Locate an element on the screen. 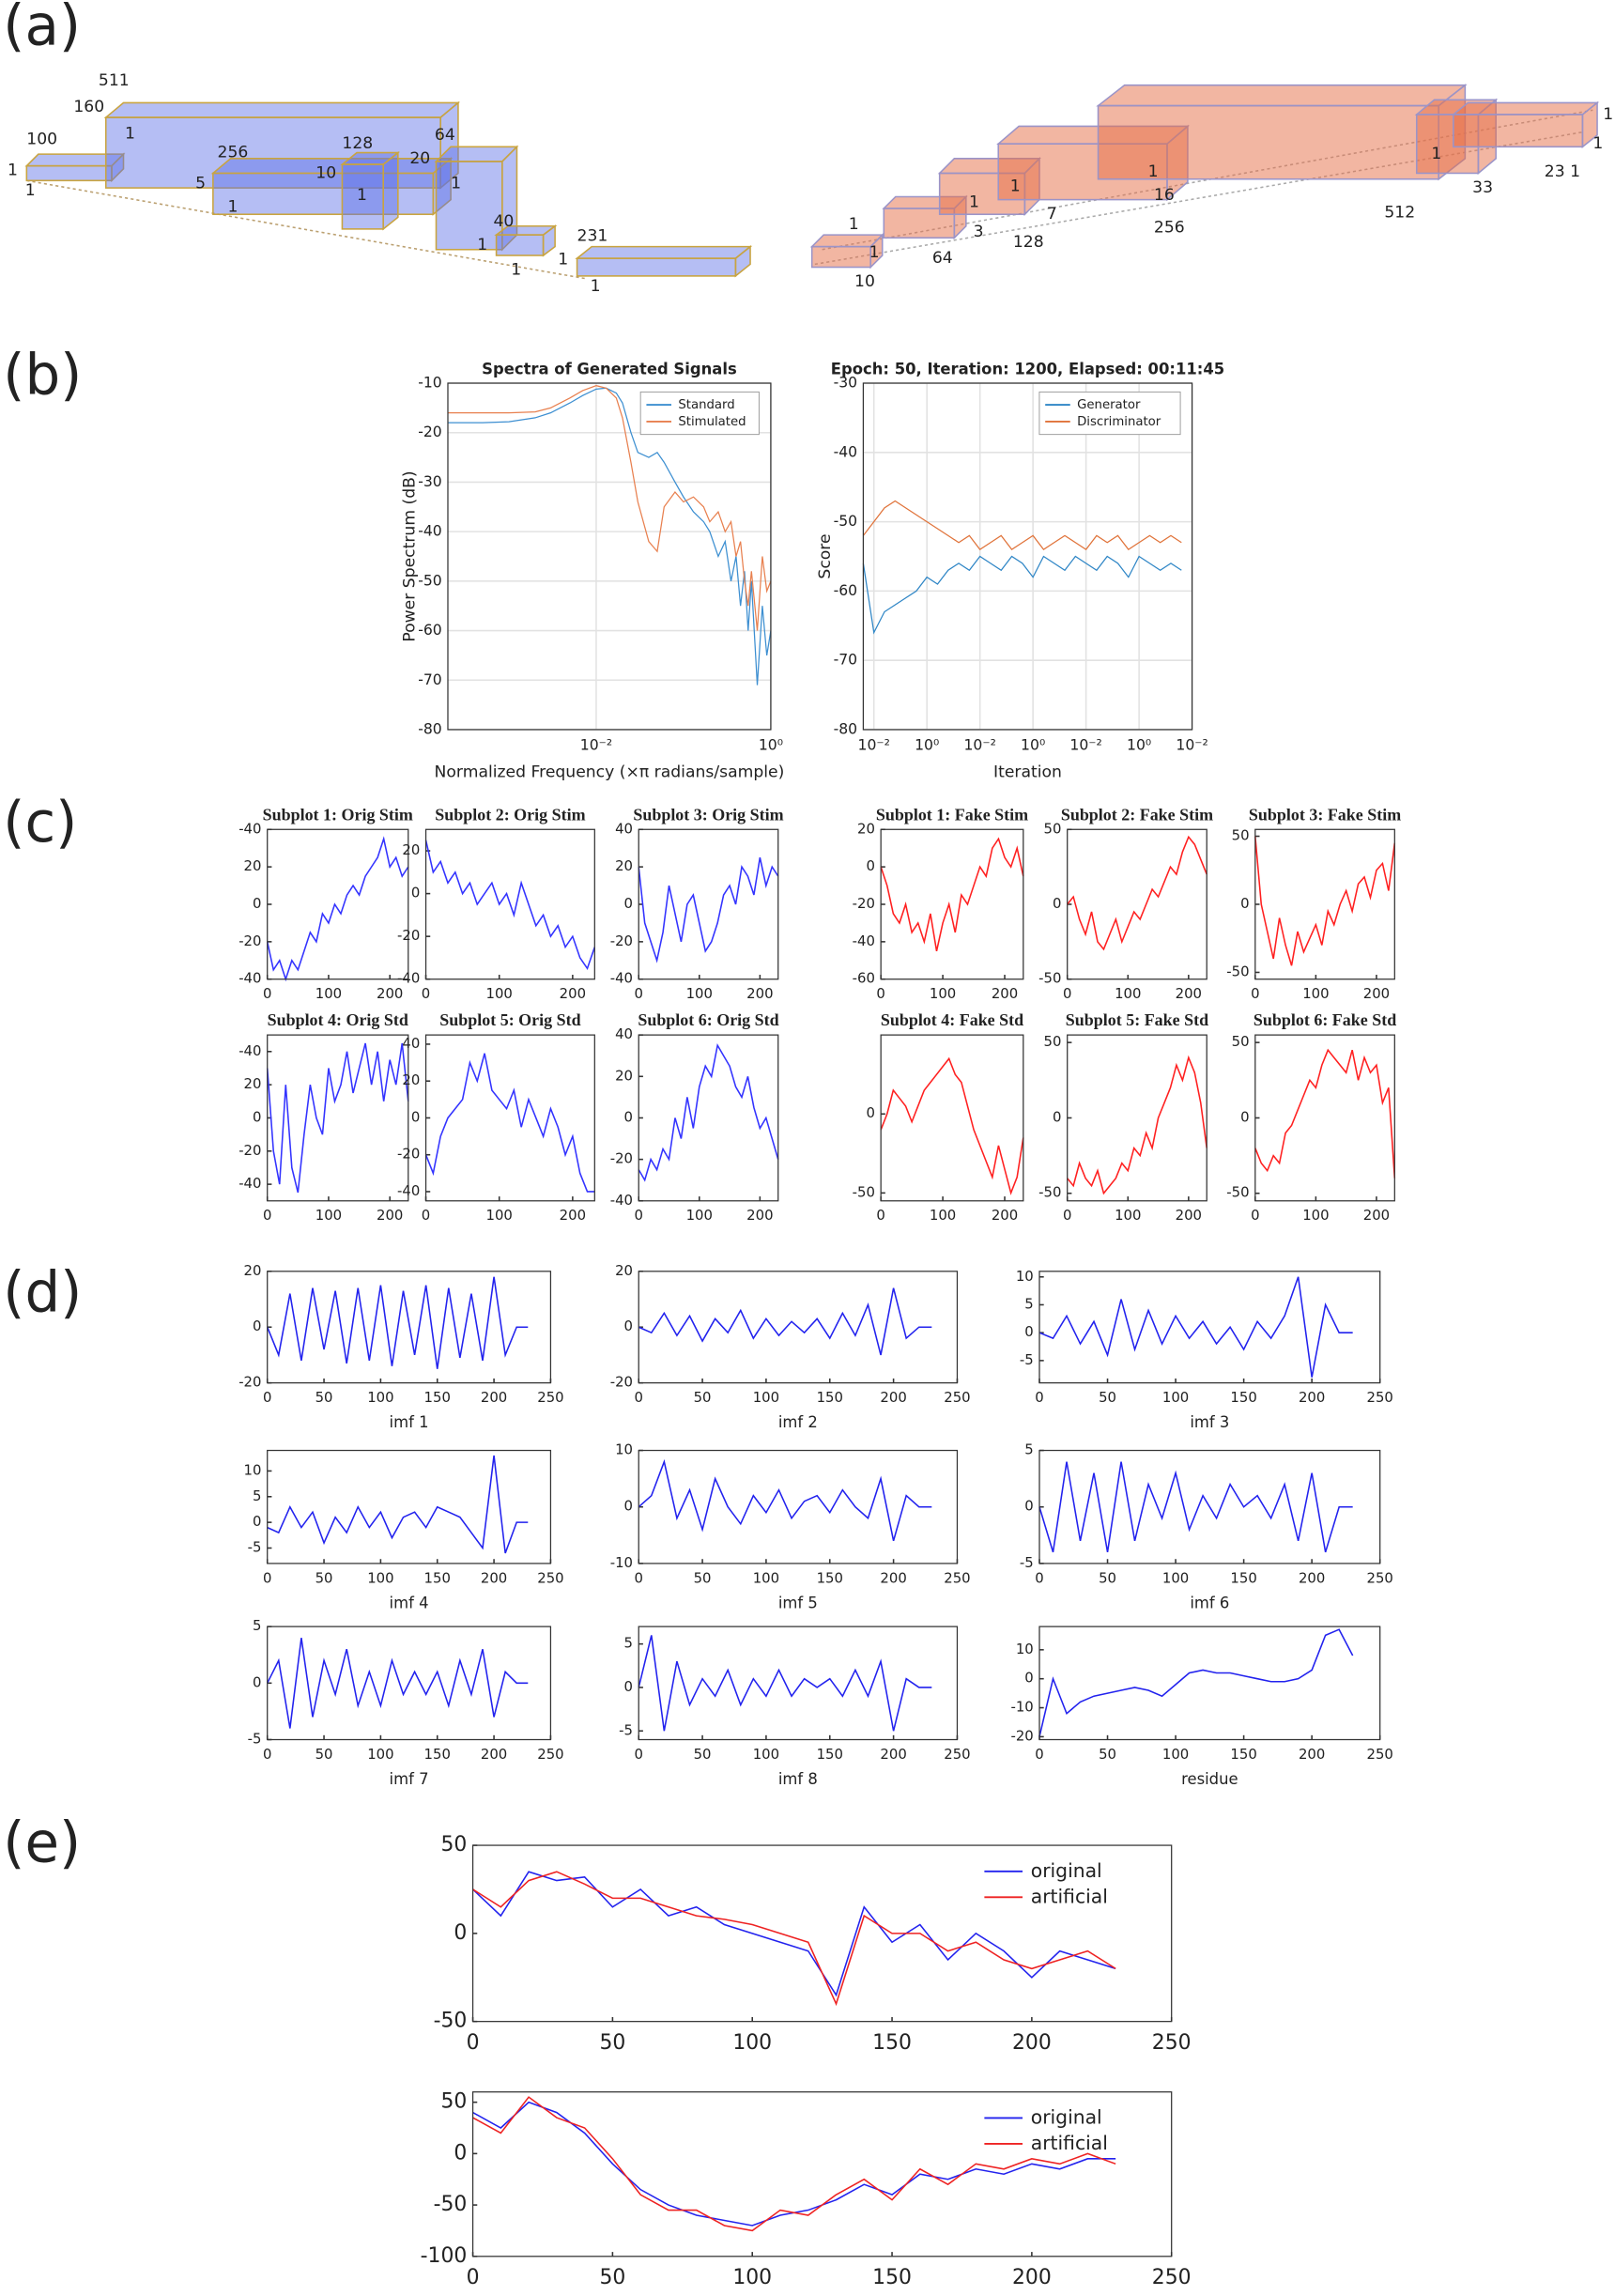 The image size is (1615, 2296). panel-label: (a) is located at coordinates (42, 29).